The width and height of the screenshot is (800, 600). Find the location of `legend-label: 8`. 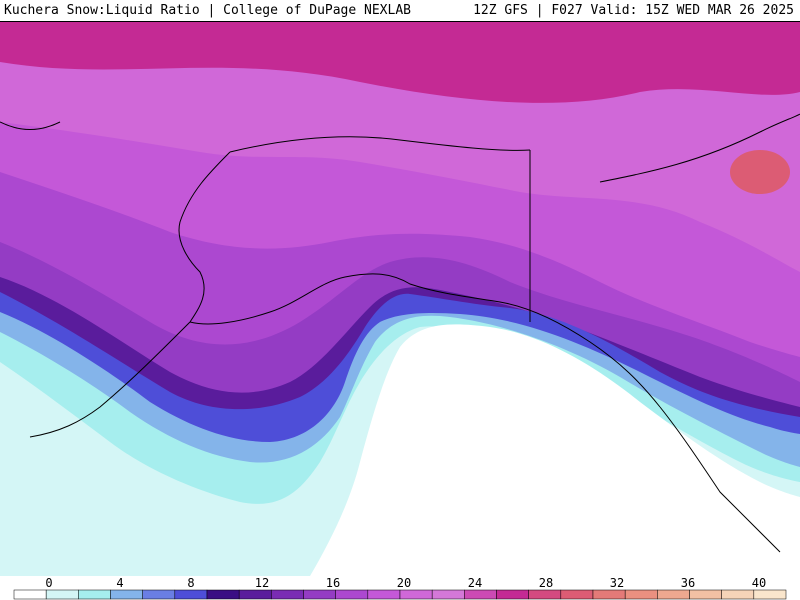

legend-label: 8 is located at coordinates (190, 583).